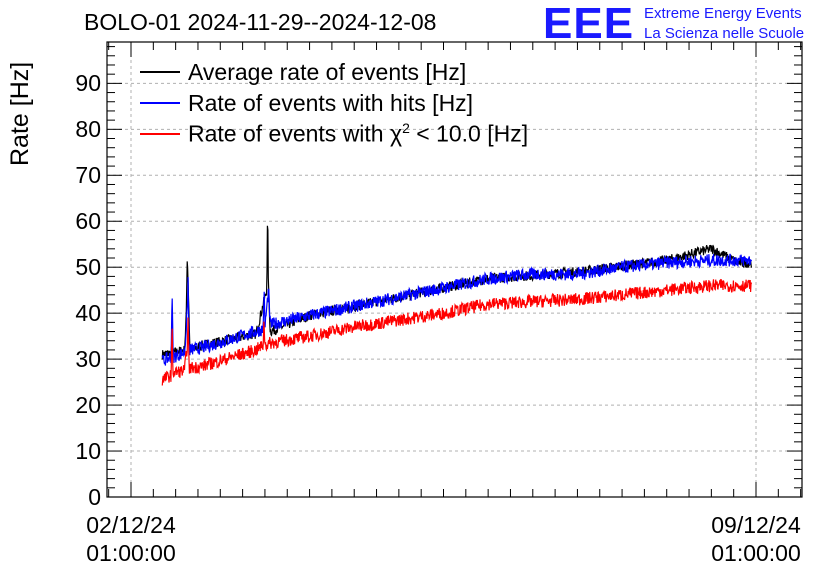  I want to click on legend-swatch-chi2, so click(160, 134).